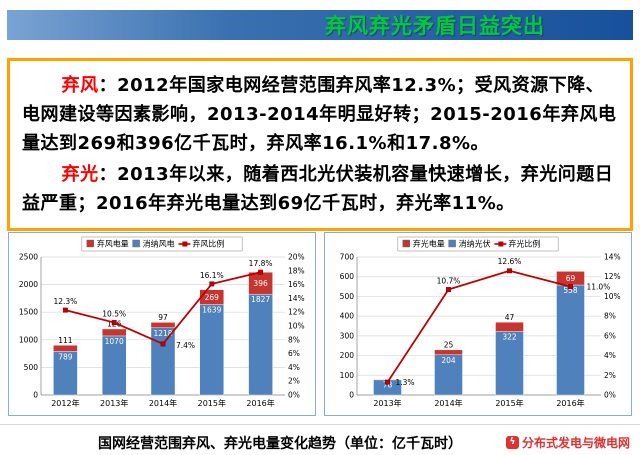 This screenshot has height=455, width=640. Describe the element at coordinates (185, 345) in the screenshot. I see `svg-text: 7.4%` at that location.